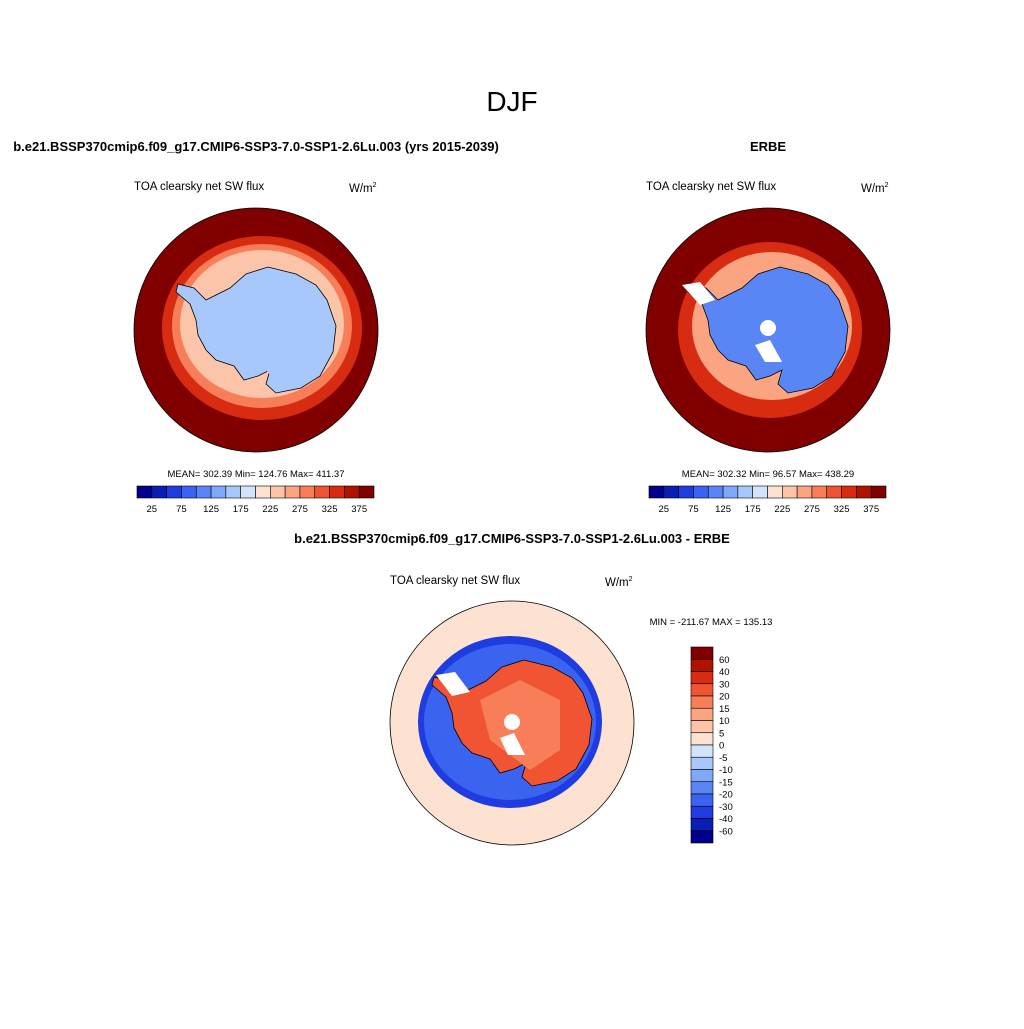 The image size is (1024, 1029). Describe the element at coordinates (726, 831) in the screenshot. I see `colorbar-label: -60` at that location.